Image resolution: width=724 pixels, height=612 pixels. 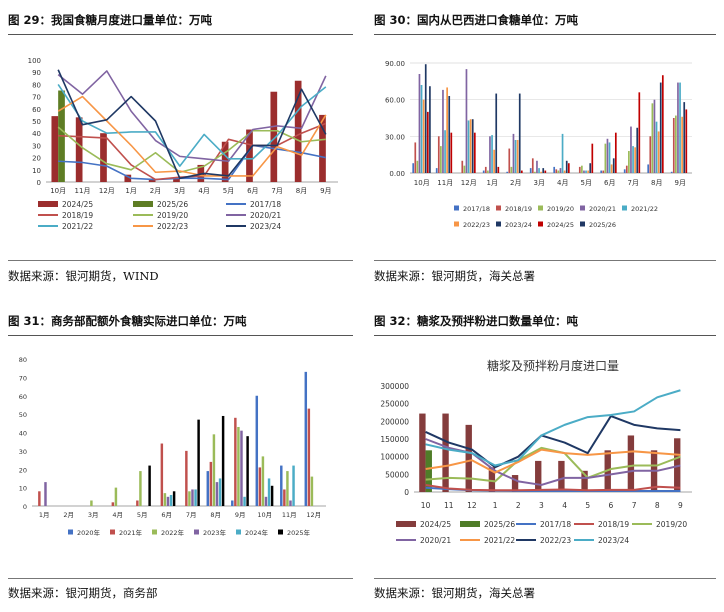 What do you see at coordinates (127, 321) in the screenshot?
I see `chart-title-31: 图 31：商务部配额外食糖实际进口单位：万吨` at bounding box center [127, 321].